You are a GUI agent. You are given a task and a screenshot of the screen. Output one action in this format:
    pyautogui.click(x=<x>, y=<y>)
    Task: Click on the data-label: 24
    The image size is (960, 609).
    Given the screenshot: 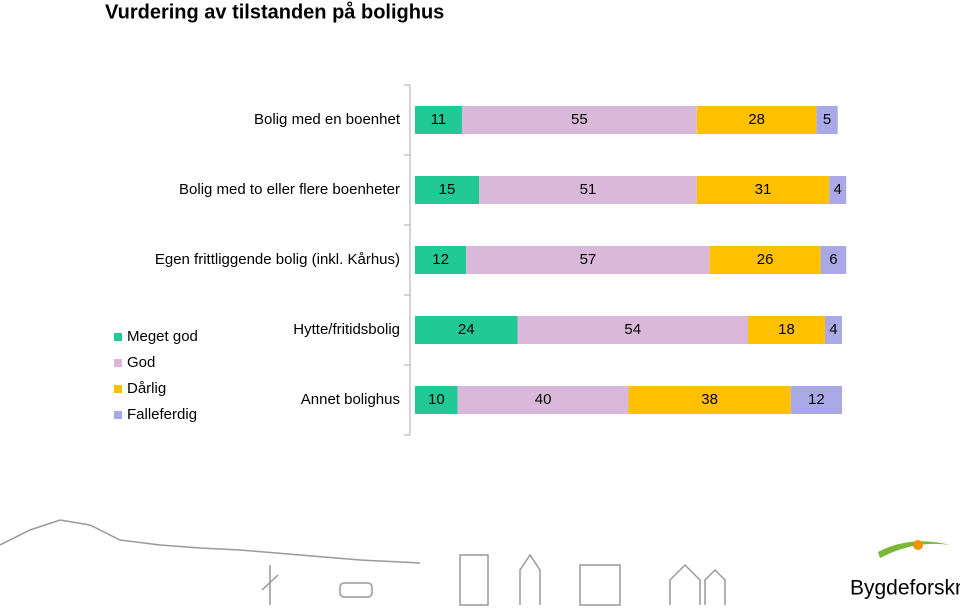 What is the action you would take?
    pyautogui.click(x=466, y=329)
    